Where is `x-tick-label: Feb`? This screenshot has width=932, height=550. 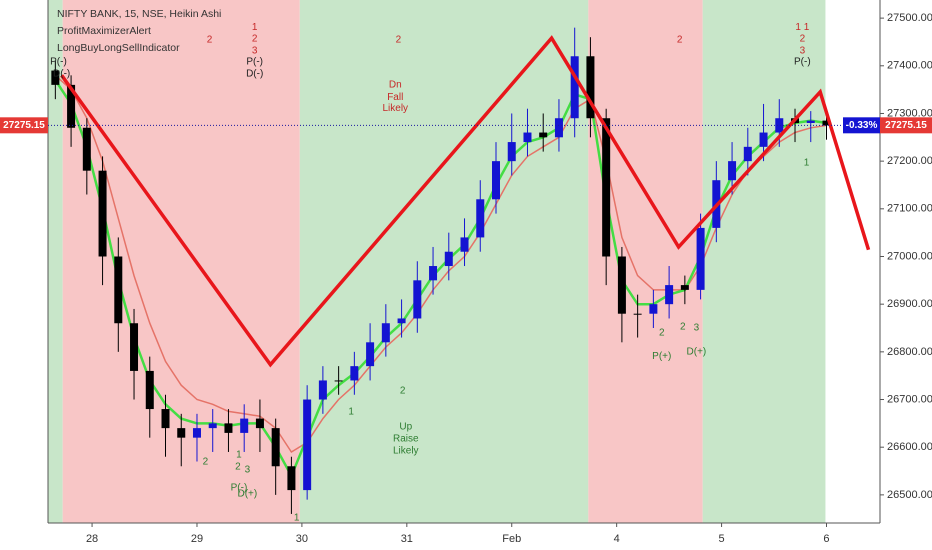 x-tick-label: Feb is located at coordinates (511, 539).